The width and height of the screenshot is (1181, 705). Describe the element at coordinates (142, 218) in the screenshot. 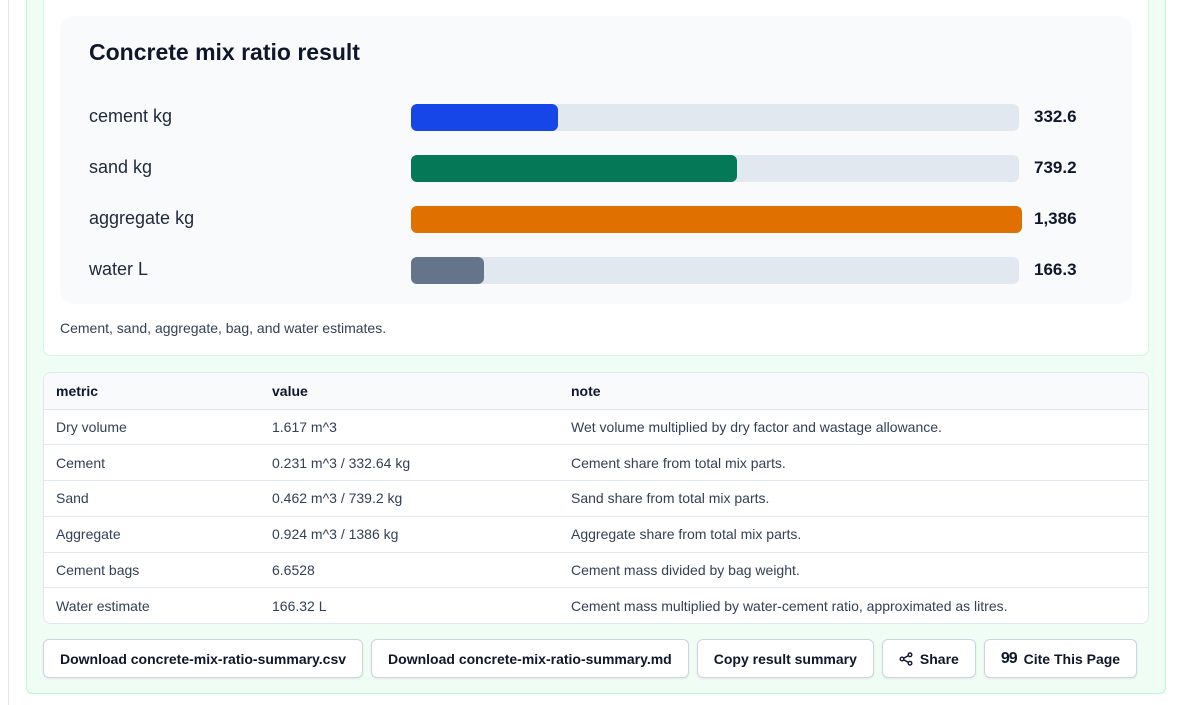

I see `bar-label: aggregate kg` at that location.